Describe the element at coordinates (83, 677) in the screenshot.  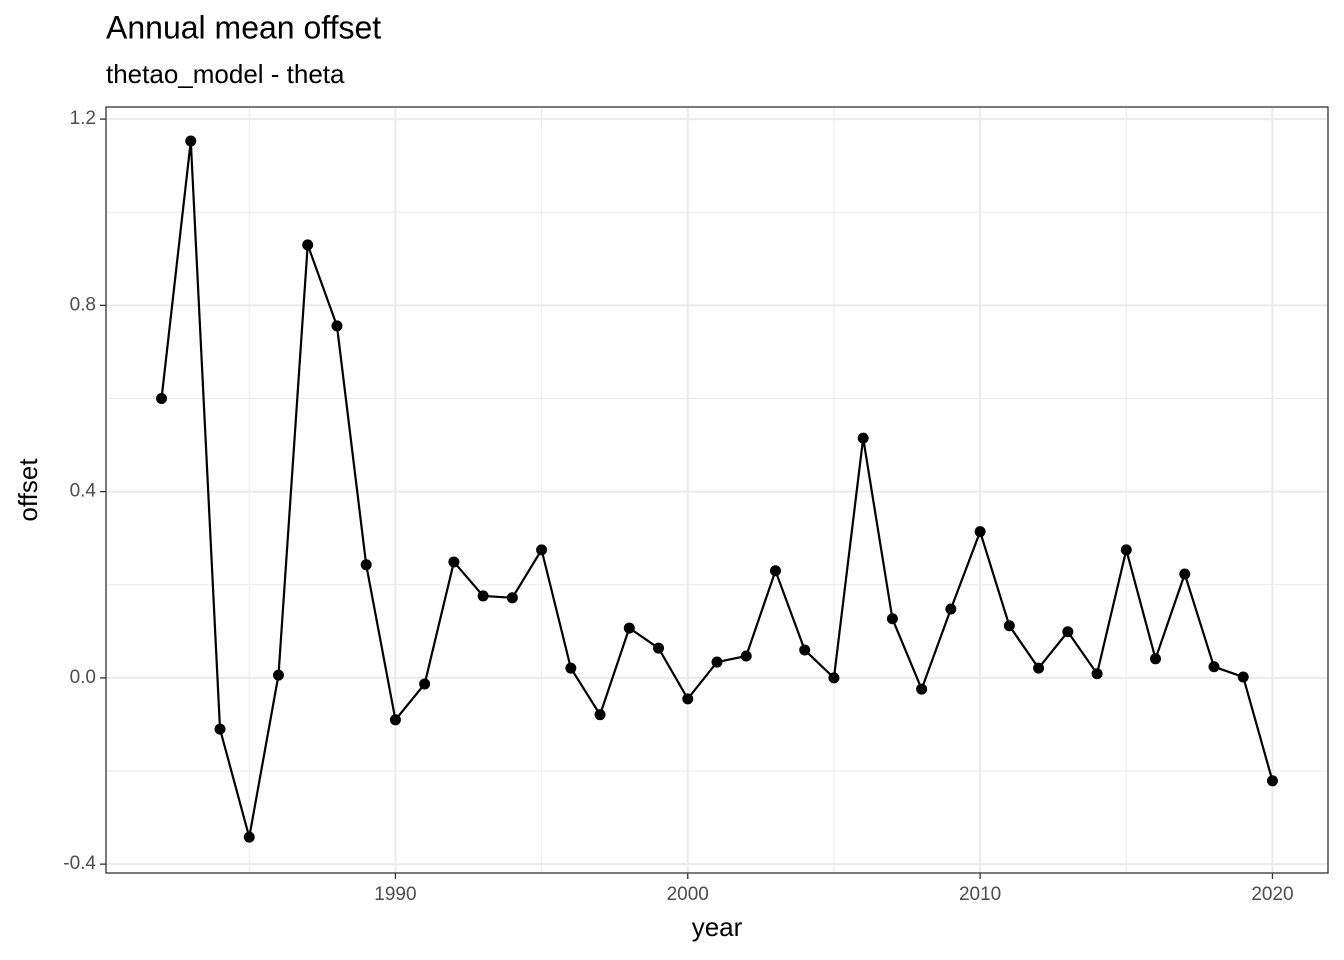
I see `y-tick-label: 0.0` at that location.